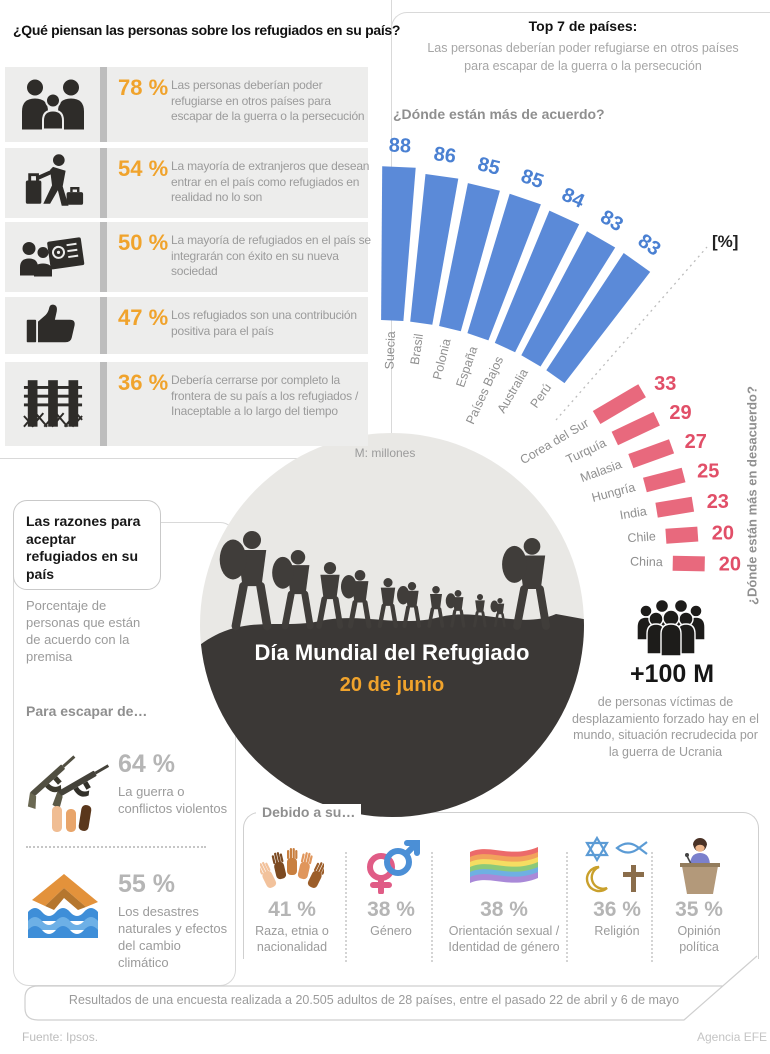  I want to click on due-label: Opinión política, so click(699, 939).